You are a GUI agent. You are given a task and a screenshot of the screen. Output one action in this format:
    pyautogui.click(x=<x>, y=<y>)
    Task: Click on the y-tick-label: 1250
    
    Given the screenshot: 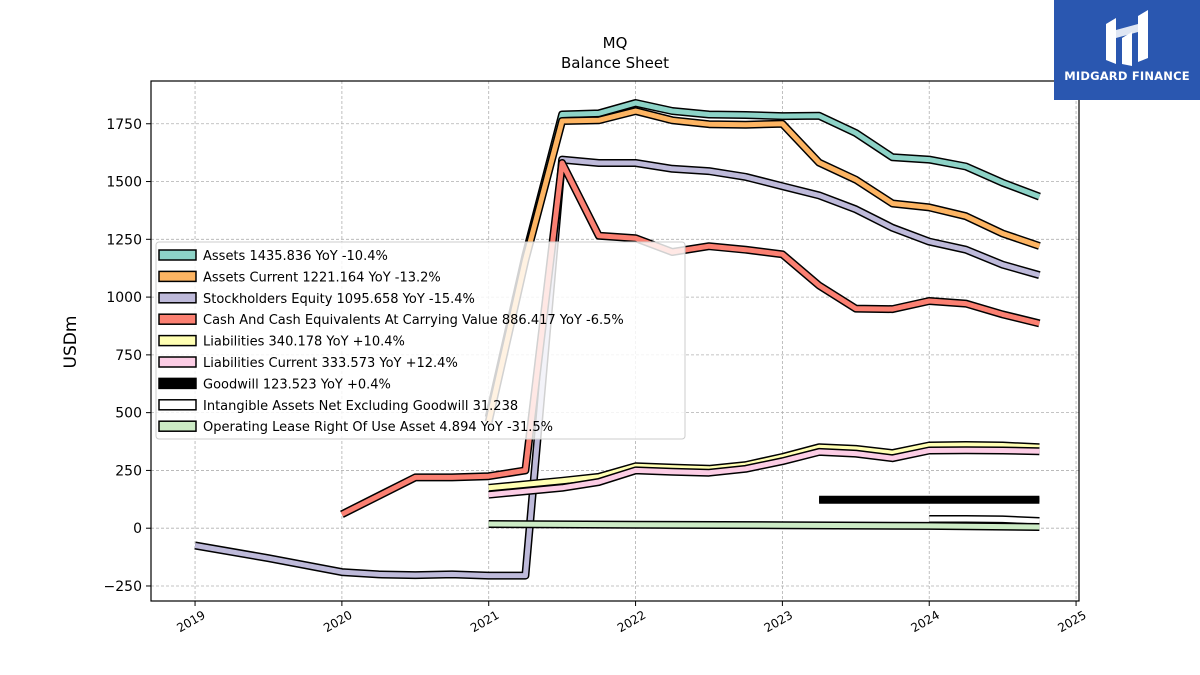 What is the action you would take?
    pyautogui.click(x=124, y=240)
    